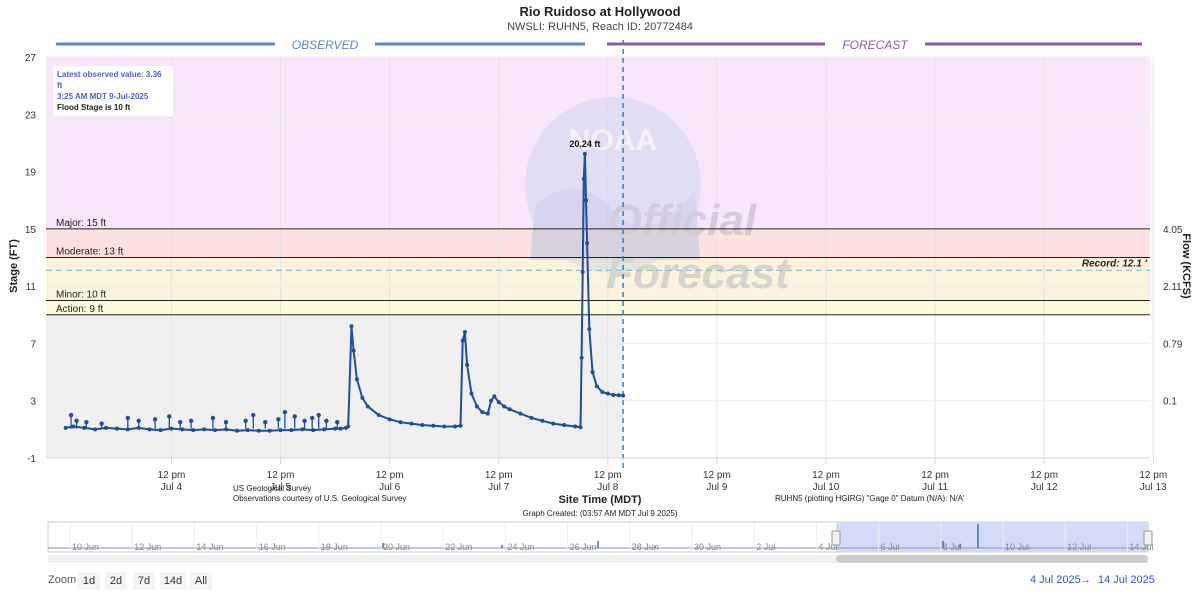 Image resolution: width=1200 pixels, height=600 pixels. I want to click on x-tick-label: Jul 9, so click(717, 487).